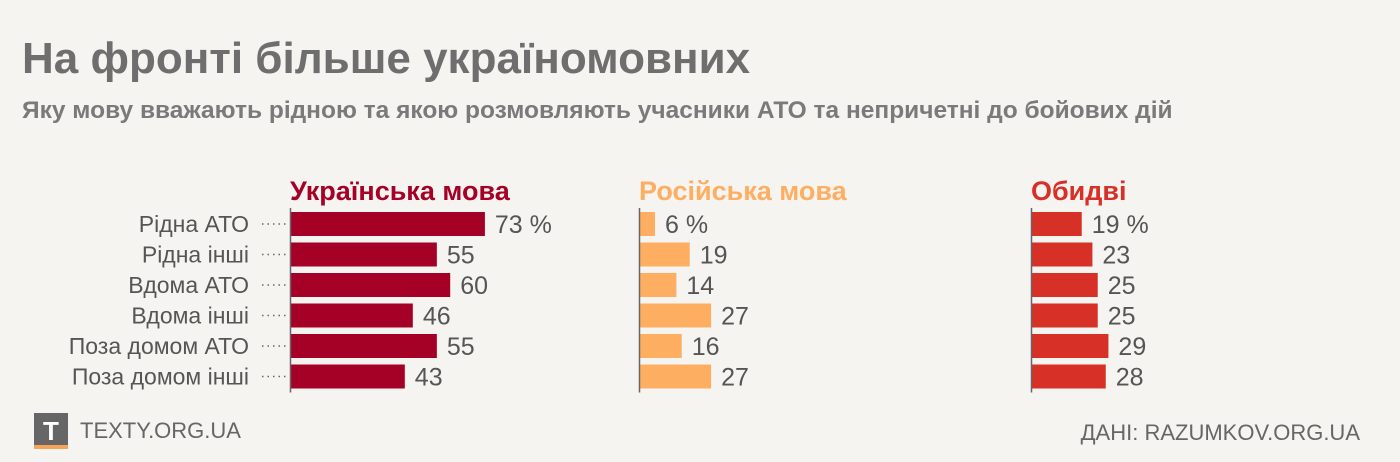 The width and height of the screenshot is (1400, 462). Describe the element at coordinates (1120, 225) in the screenshot. I see `bar-value-label: 19 %` at that location.